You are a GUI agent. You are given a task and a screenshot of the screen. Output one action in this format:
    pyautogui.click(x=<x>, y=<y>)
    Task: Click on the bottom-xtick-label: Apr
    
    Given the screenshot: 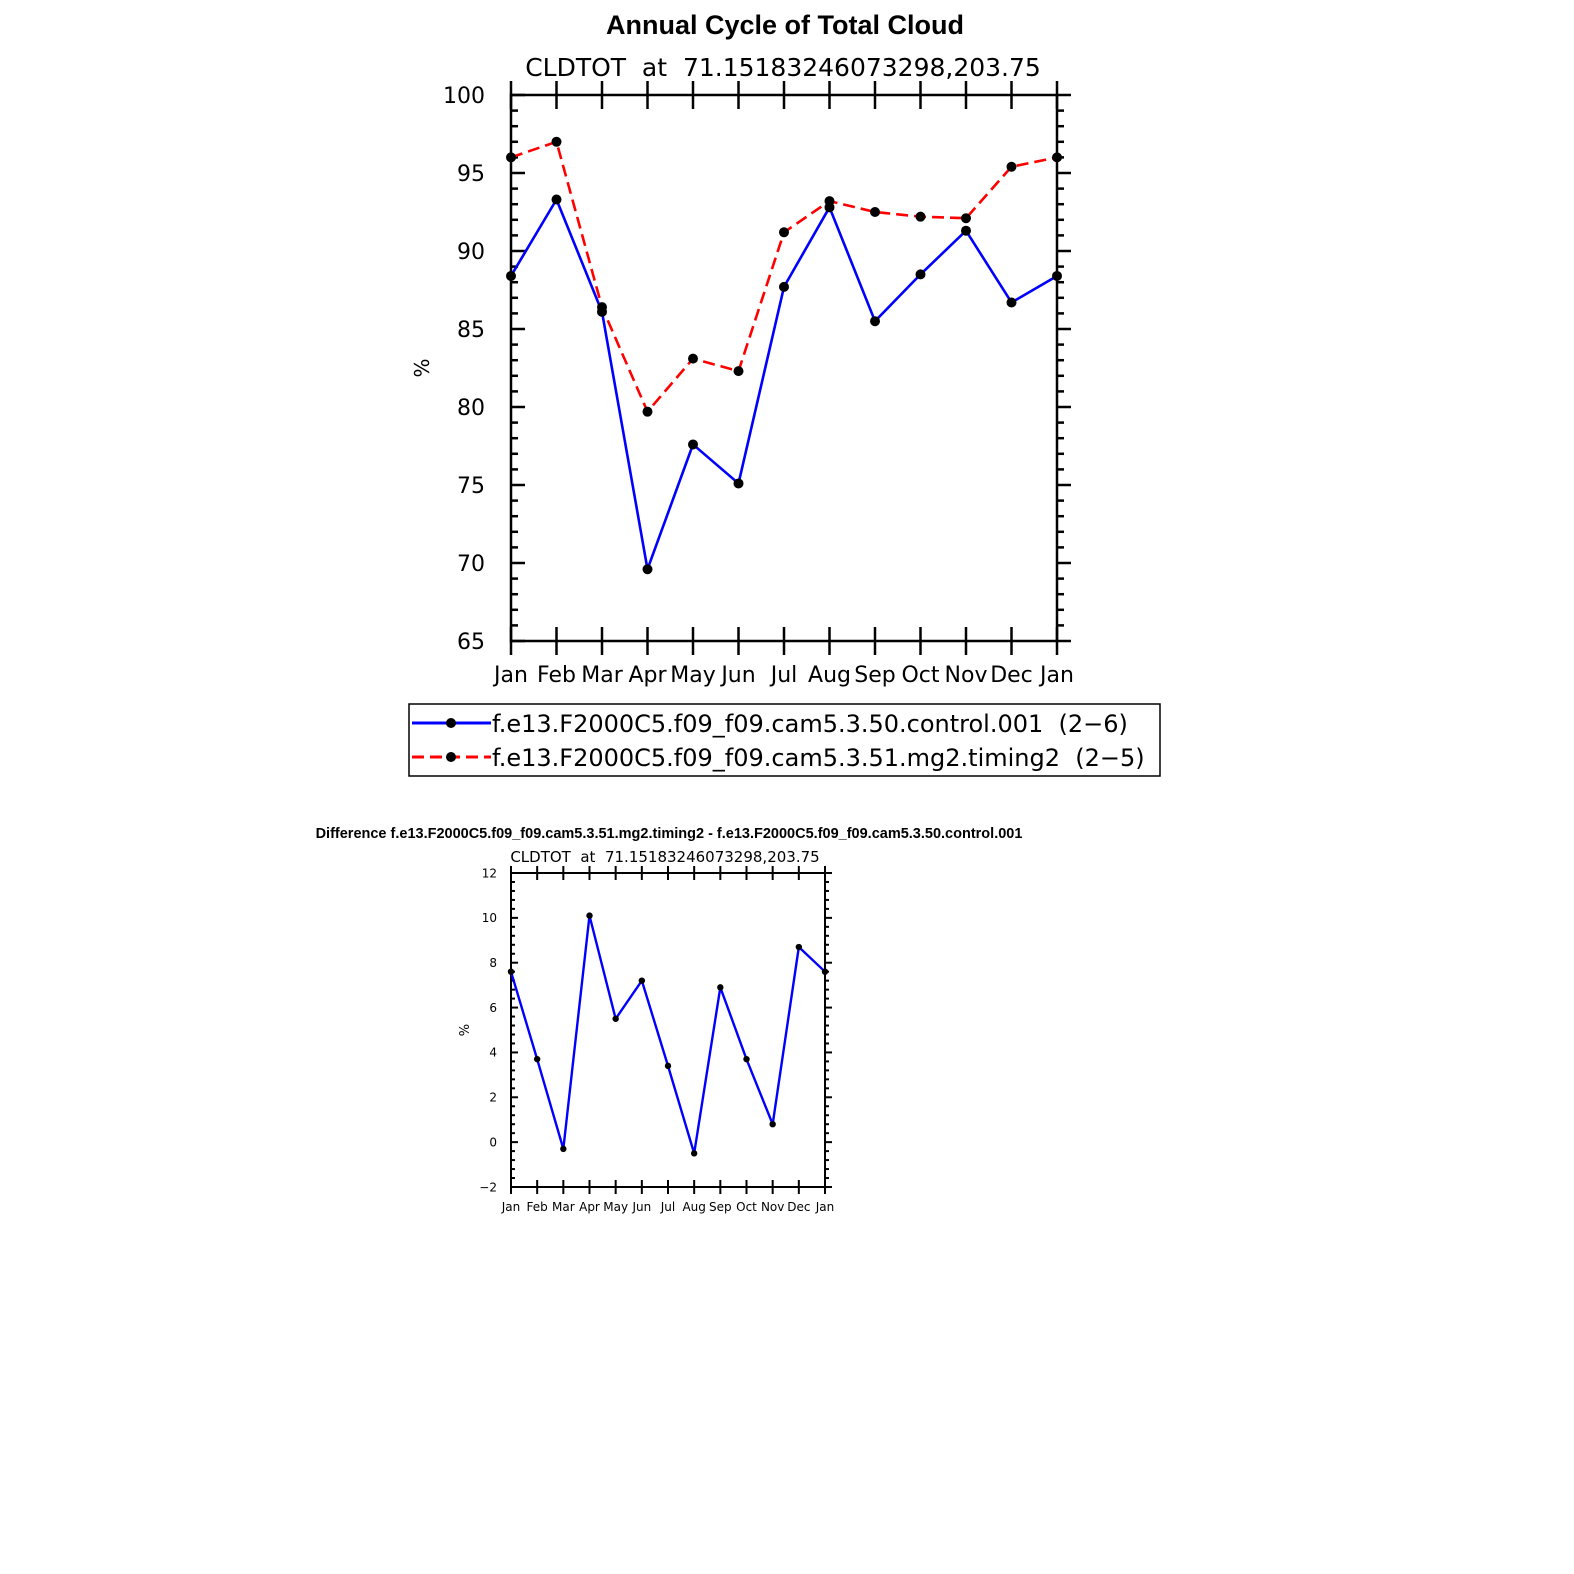 What is the action you would take?
    pyautogui.click(x=589, y=1207)
    